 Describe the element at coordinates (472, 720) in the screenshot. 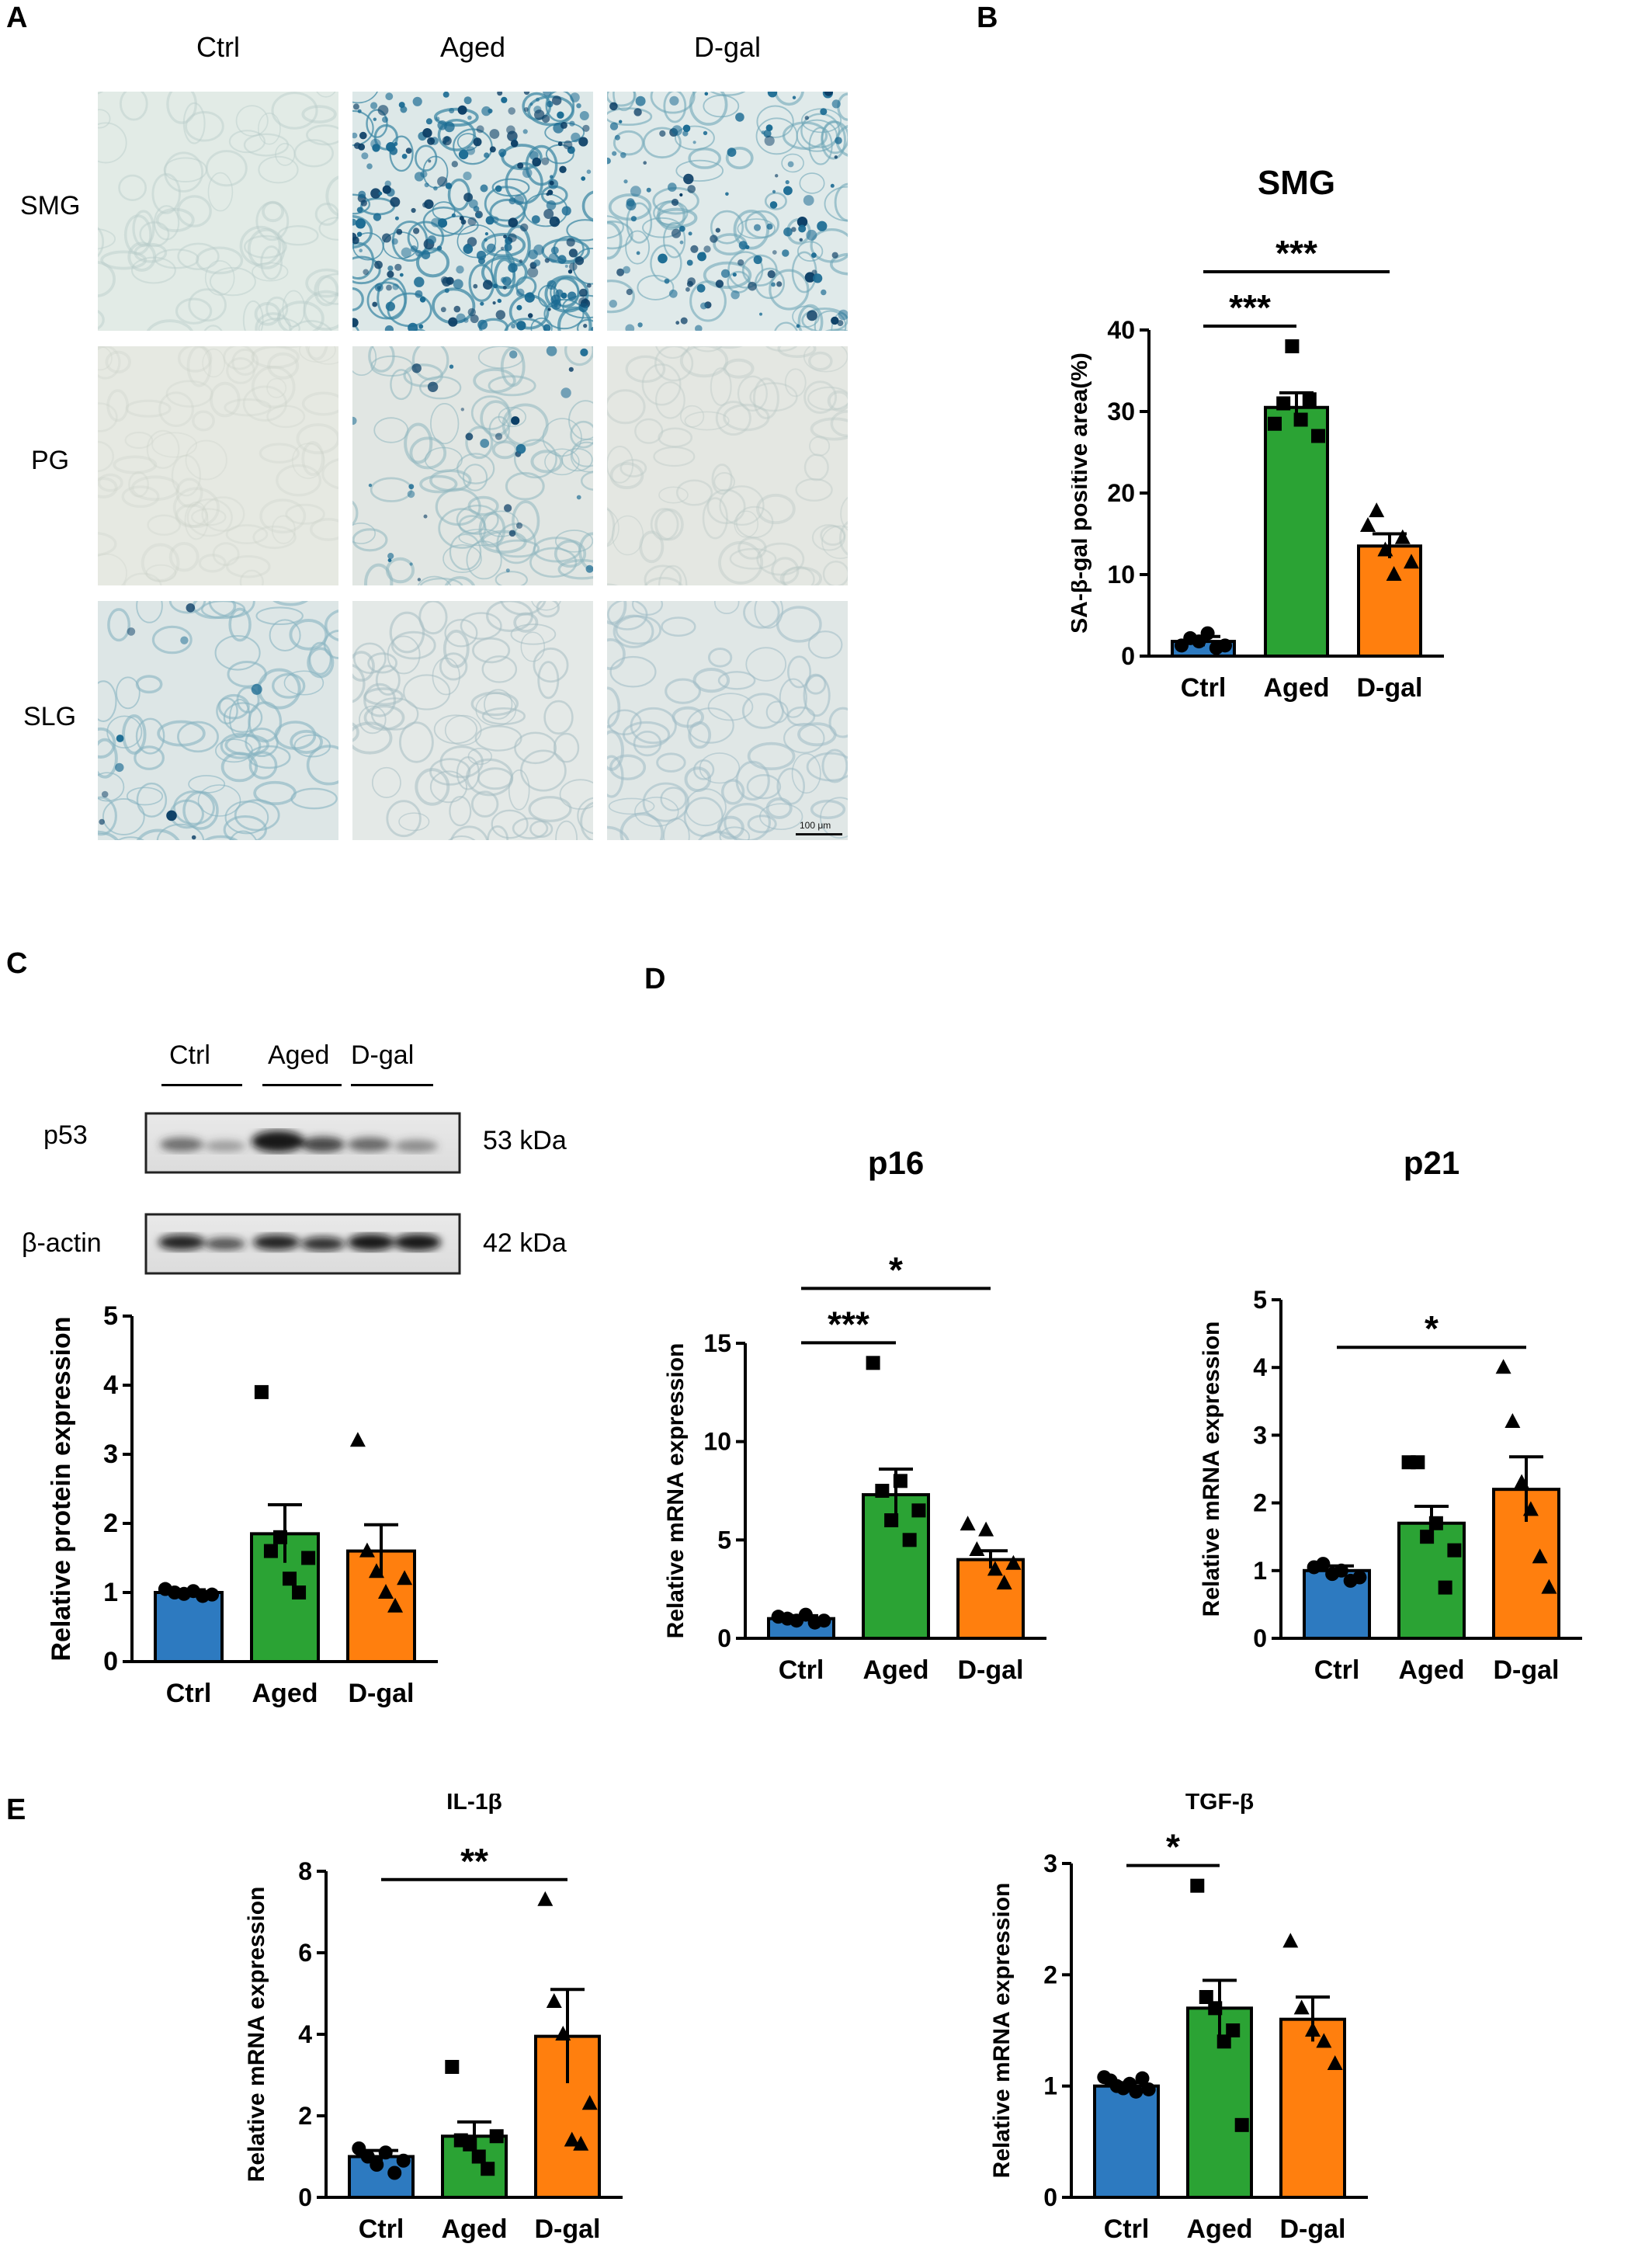

I see `micrograph-slg-aged` at that location.